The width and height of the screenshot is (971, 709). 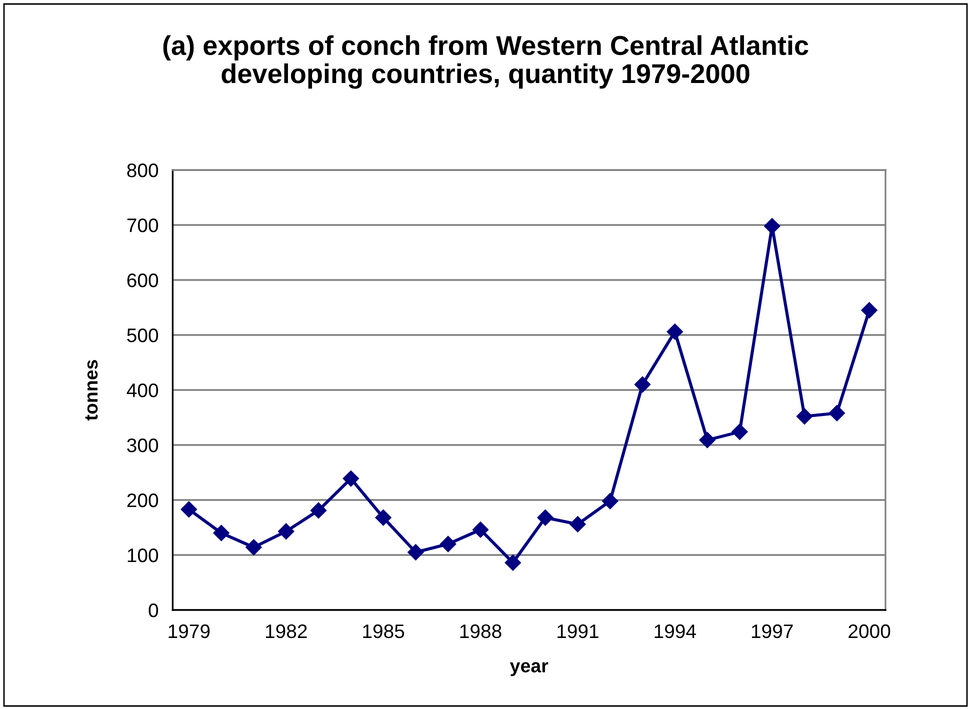 I want to click on y-axis-title: tonnes, so click(x=91, y=390).